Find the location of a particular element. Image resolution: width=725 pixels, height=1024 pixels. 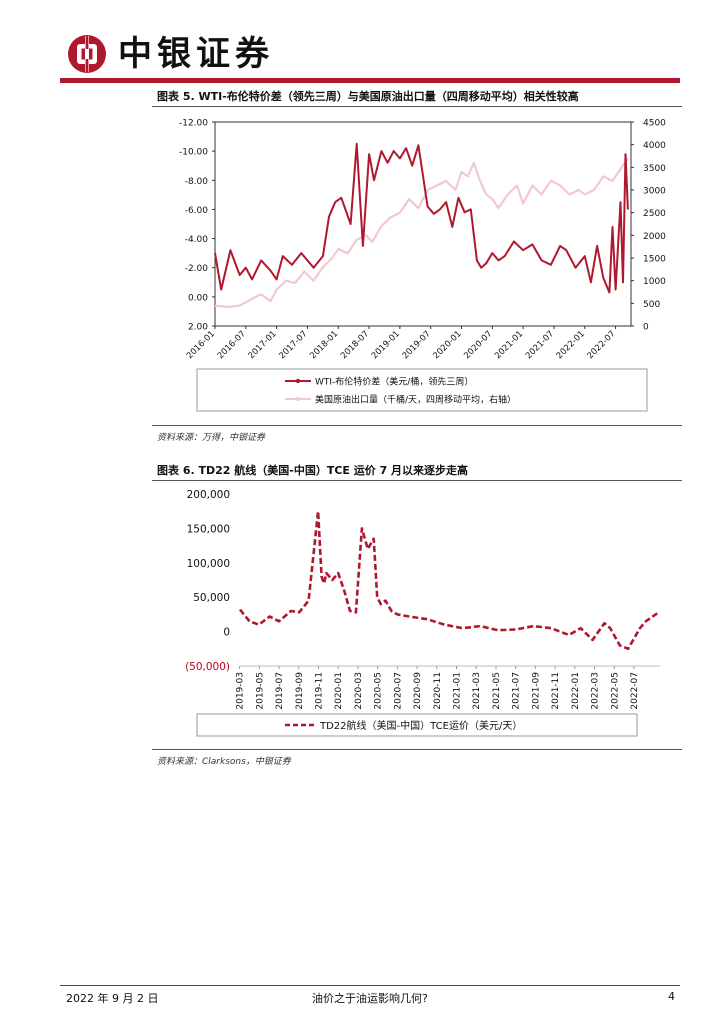

series-us-crude-exports is located at coordinates (421, 233).